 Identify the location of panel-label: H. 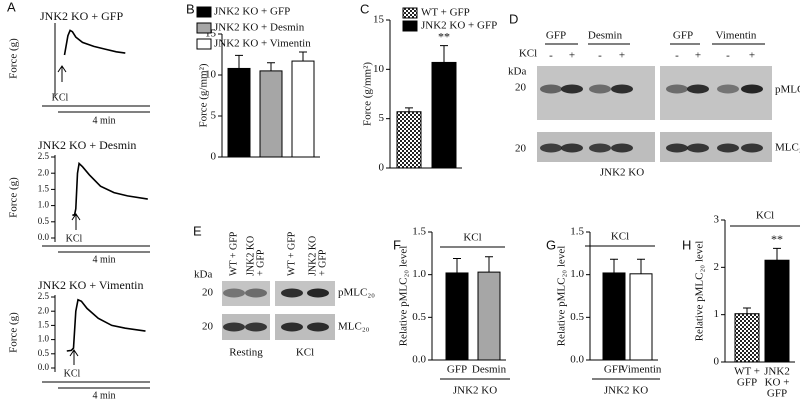
(686, 244).